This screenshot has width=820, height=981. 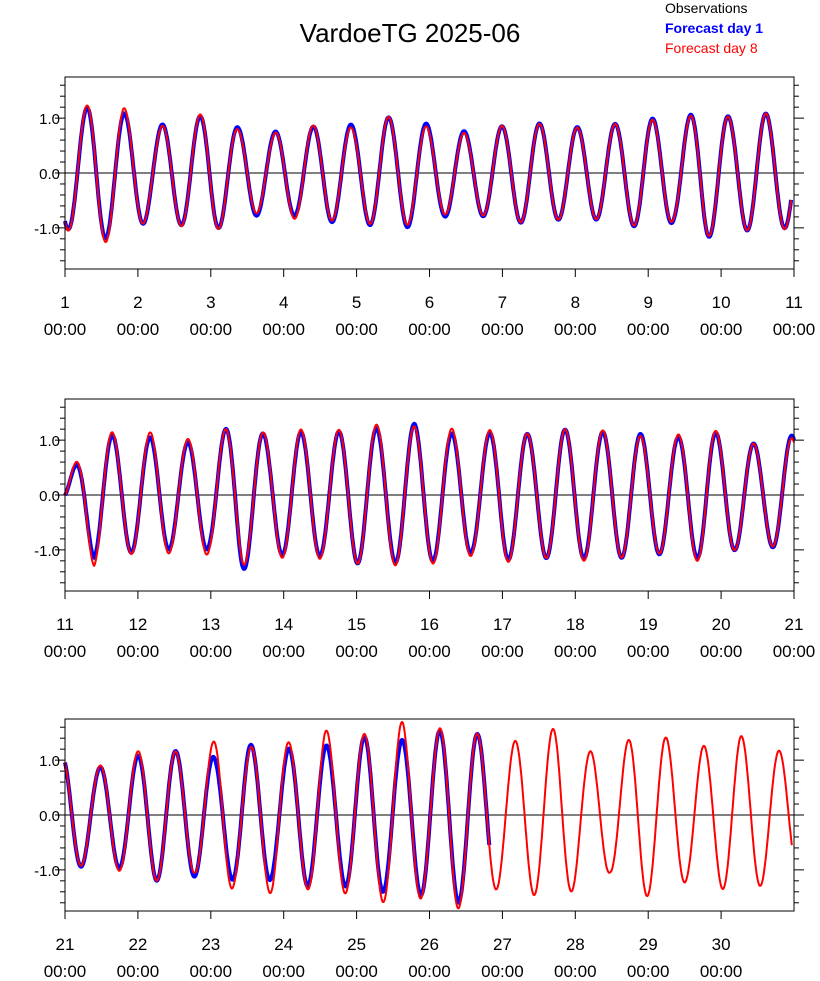 What do you see at coordinates (283, 944) in the screenshot?
I see `x-tick-label-day: 24` at bounding box center [283, 944].